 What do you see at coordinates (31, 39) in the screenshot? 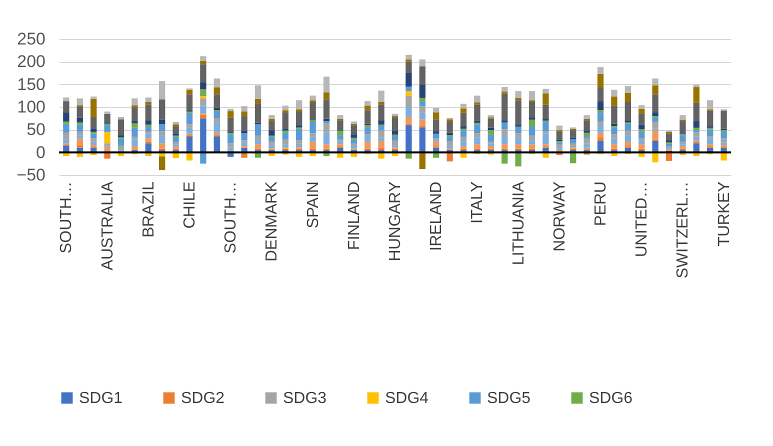
I see `y-tick-label: 250` at bounding box center [31, 39].